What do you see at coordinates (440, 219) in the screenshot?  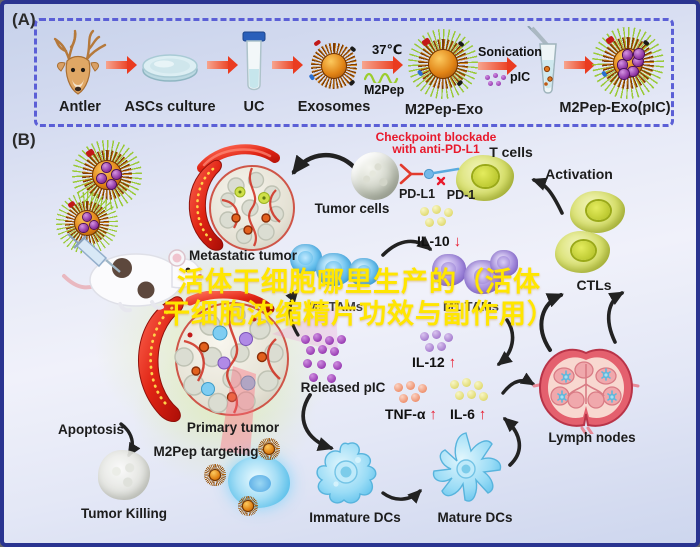 I see `il10-dots` at bounding box center [440, 219].